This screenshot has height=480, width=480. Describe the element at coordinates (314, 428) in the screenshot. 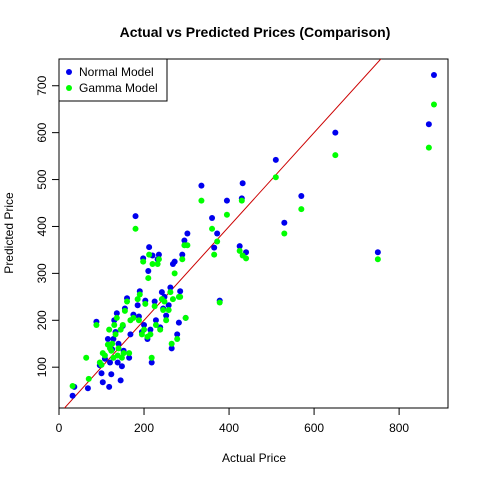

I see `x-tick-label: 600` at that location.